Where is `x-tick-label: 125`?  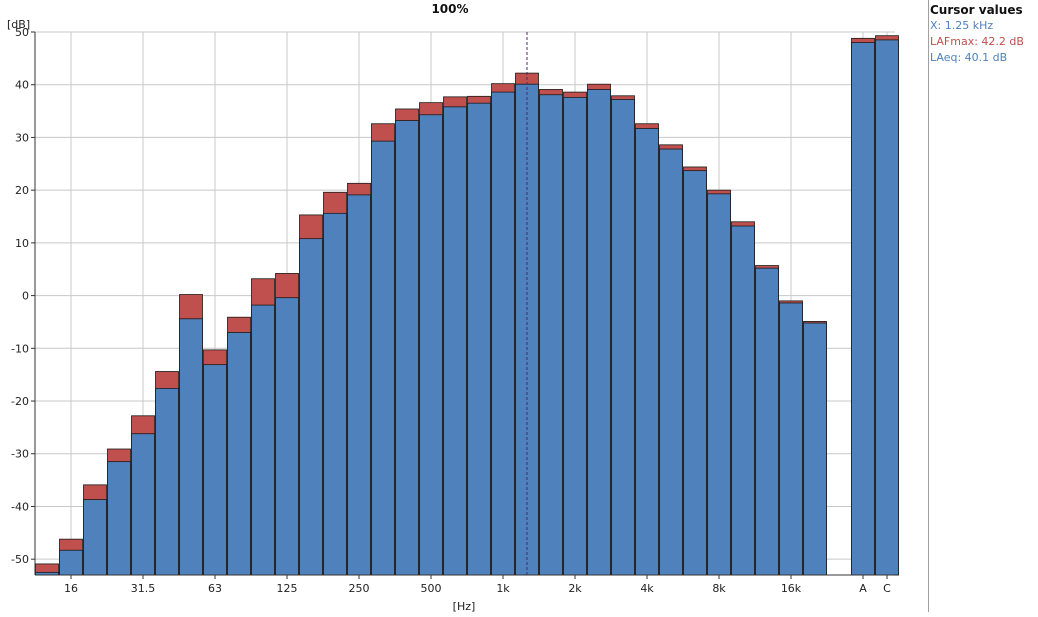
x-tick-label: 125 is located at coordinates (287, 588).